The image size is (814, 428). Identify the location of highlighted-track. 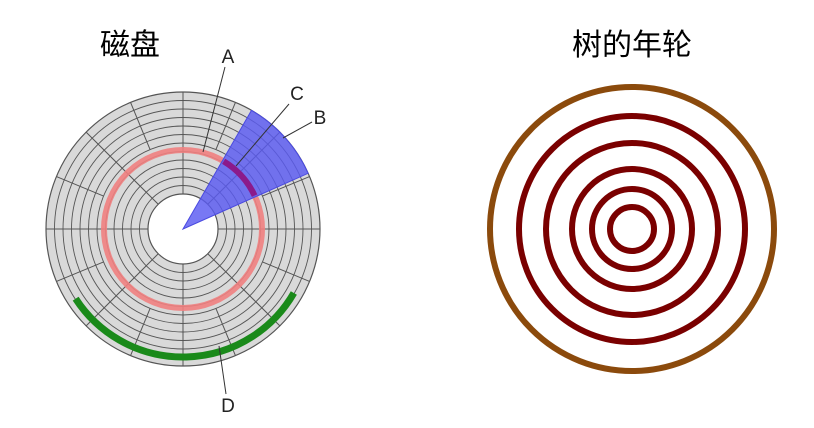
(183, 229).